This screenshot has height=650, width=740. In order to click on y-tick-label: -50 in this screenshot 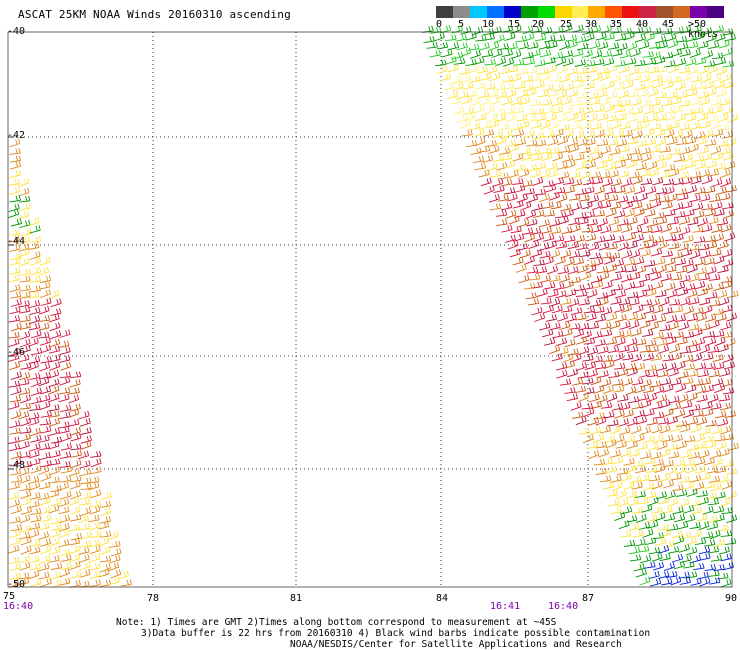, I will do `click(16, 584)`.